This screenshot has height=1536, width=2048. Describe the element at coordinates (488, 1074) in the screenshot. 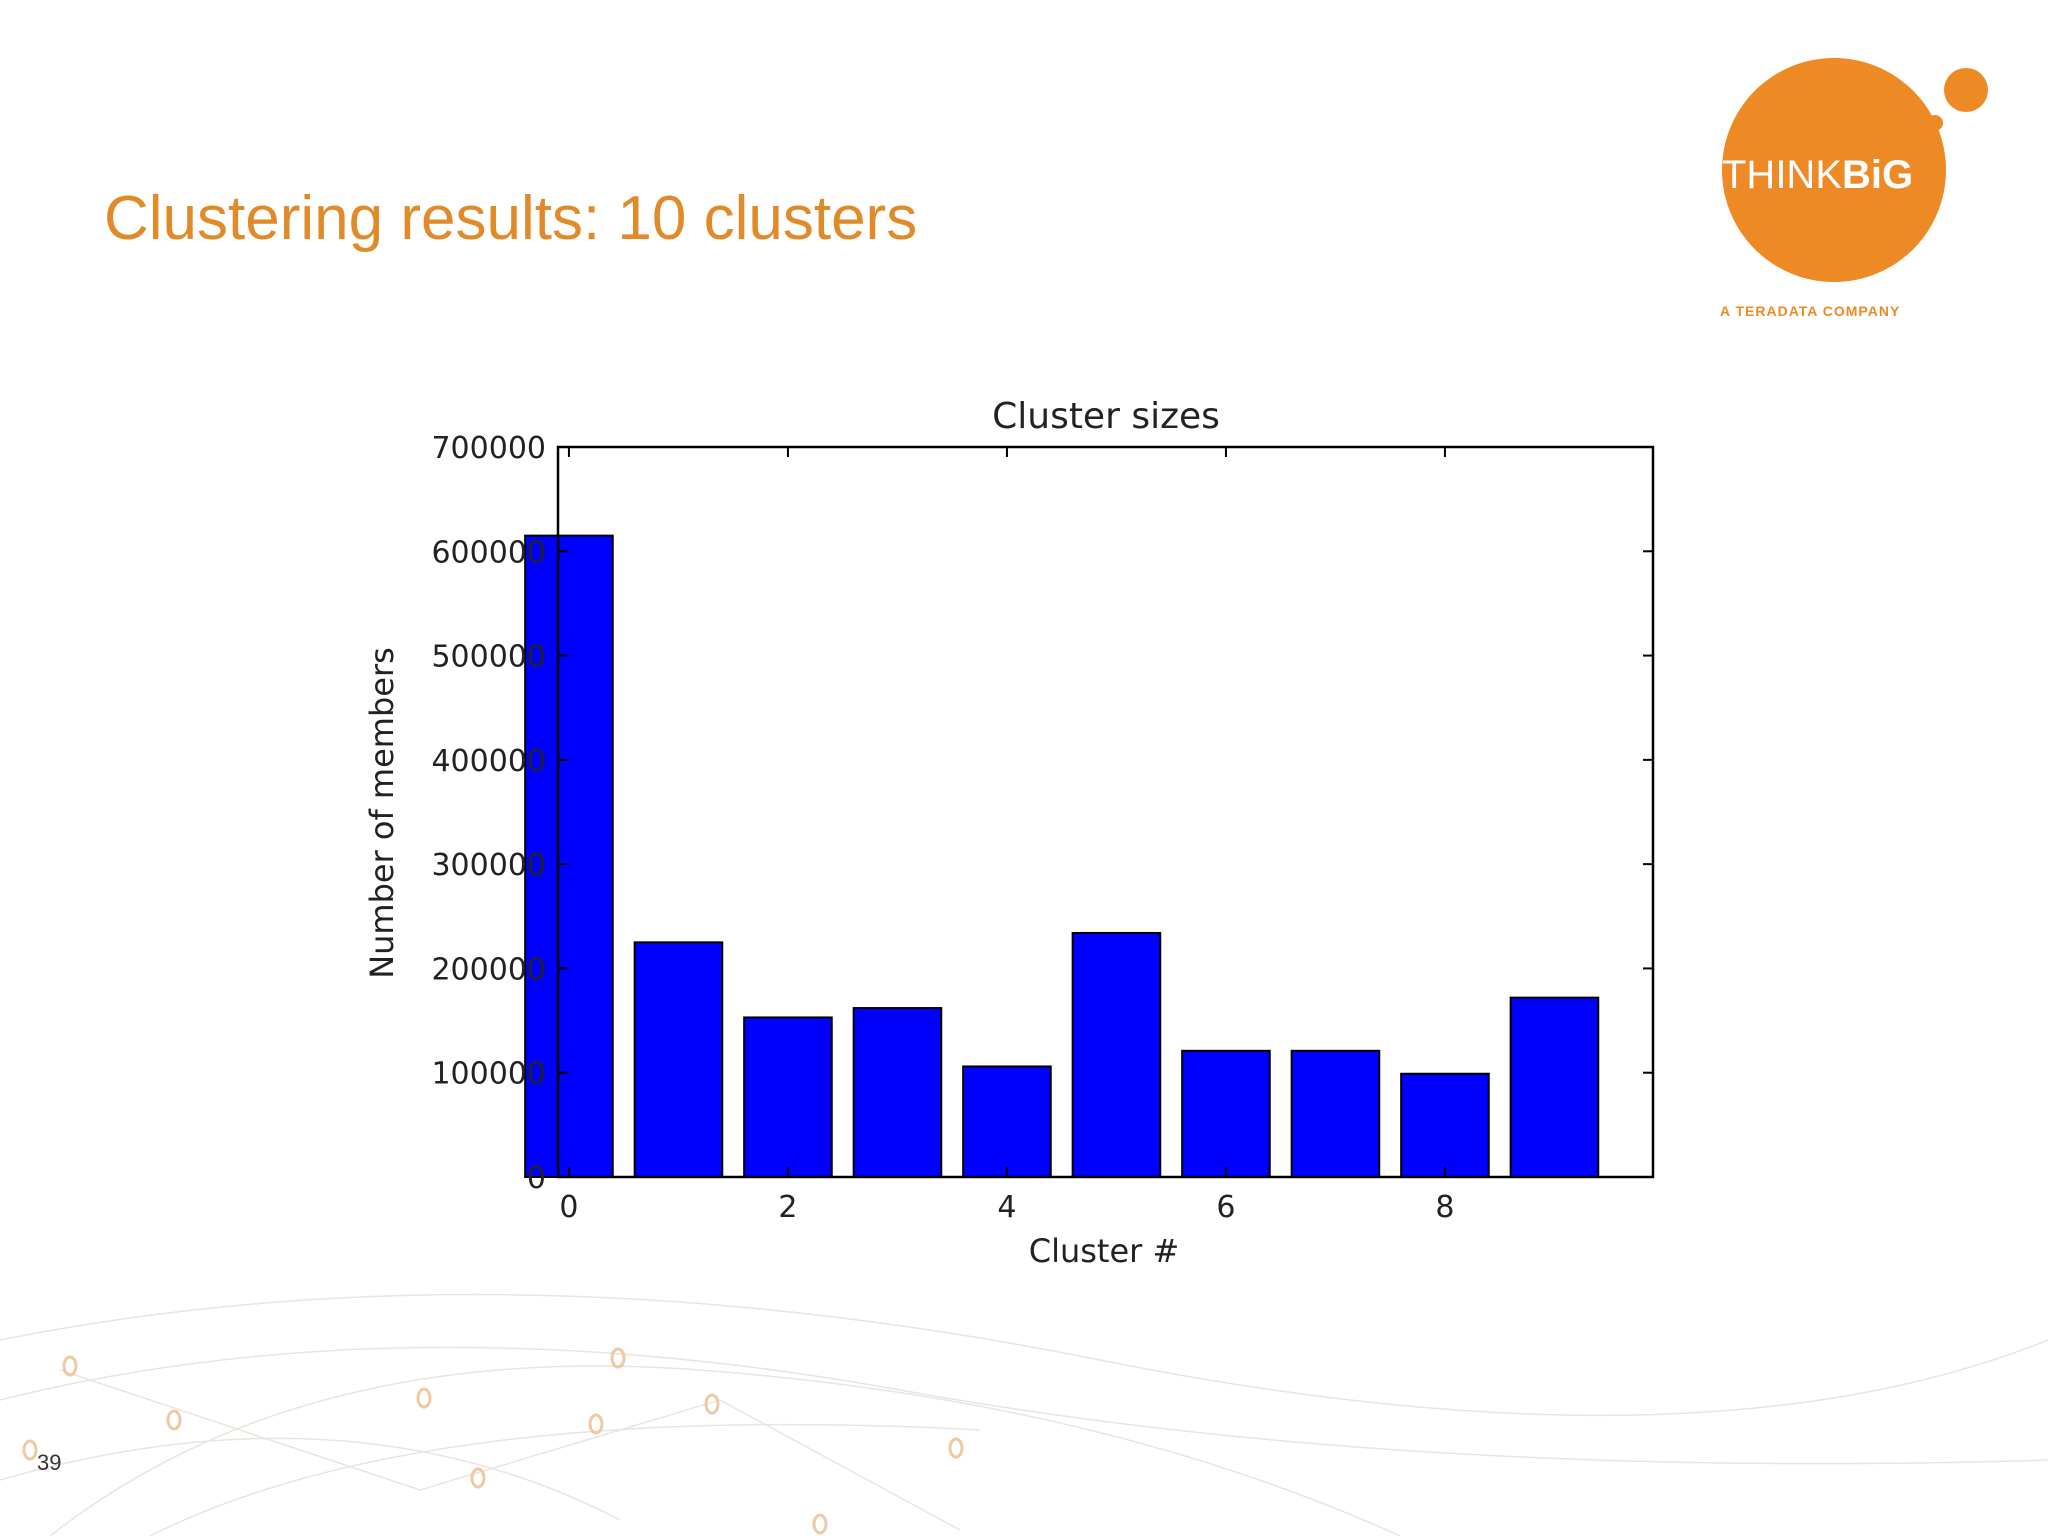

I see `y-tick-label-100000: 100000` at that location.